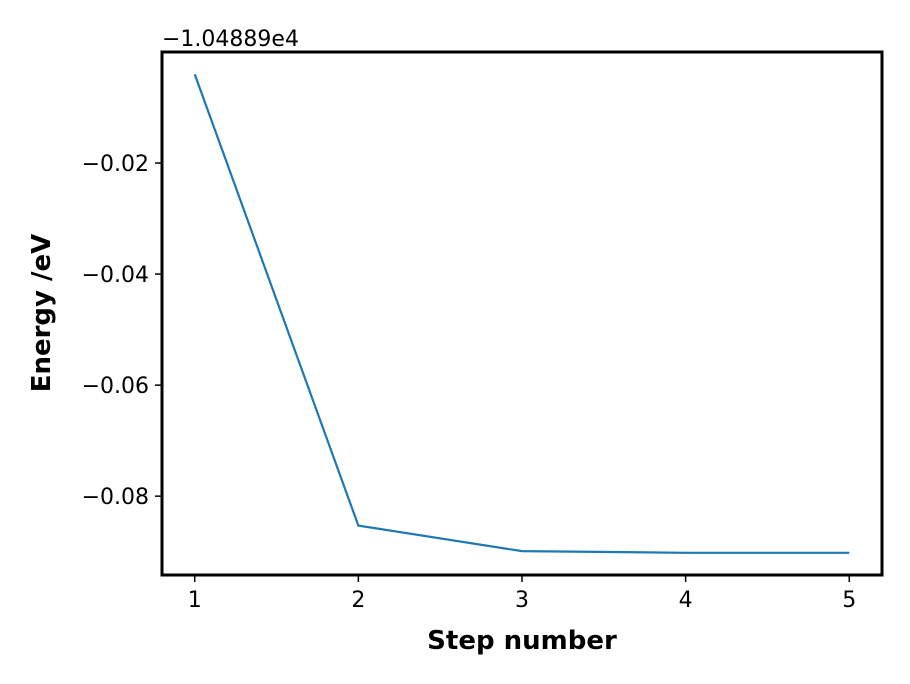 The image size is (910, 684). What do you see at coordinates (115, 497) in the screenshot?
I see `y-tick-label: −0.08` at bounding box center [115, 497].